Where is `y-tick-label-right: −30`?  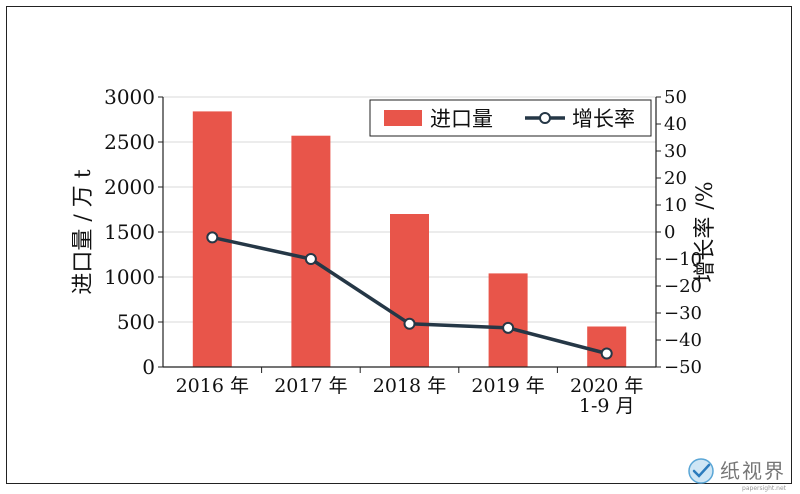 y-tick-label-right: −30 is located at coordinates (683, 313).